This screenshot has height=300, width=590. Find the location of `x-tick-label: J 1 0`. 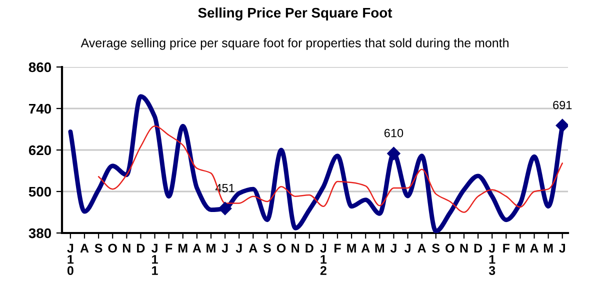

x-tick-label: J 1 0 is located at coordinates (70, 259).